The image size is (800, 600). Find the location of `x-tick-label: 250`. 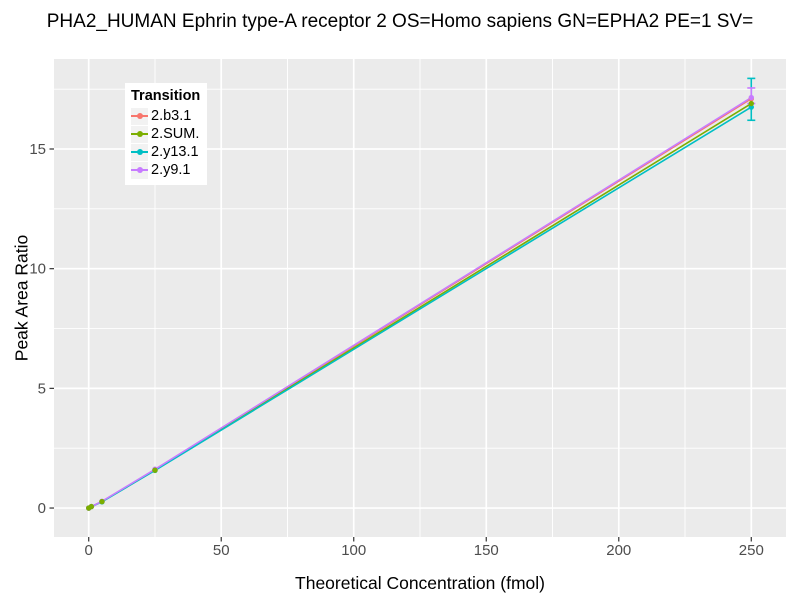

x-tick-label: 250 is located at coordinates (751, 550).